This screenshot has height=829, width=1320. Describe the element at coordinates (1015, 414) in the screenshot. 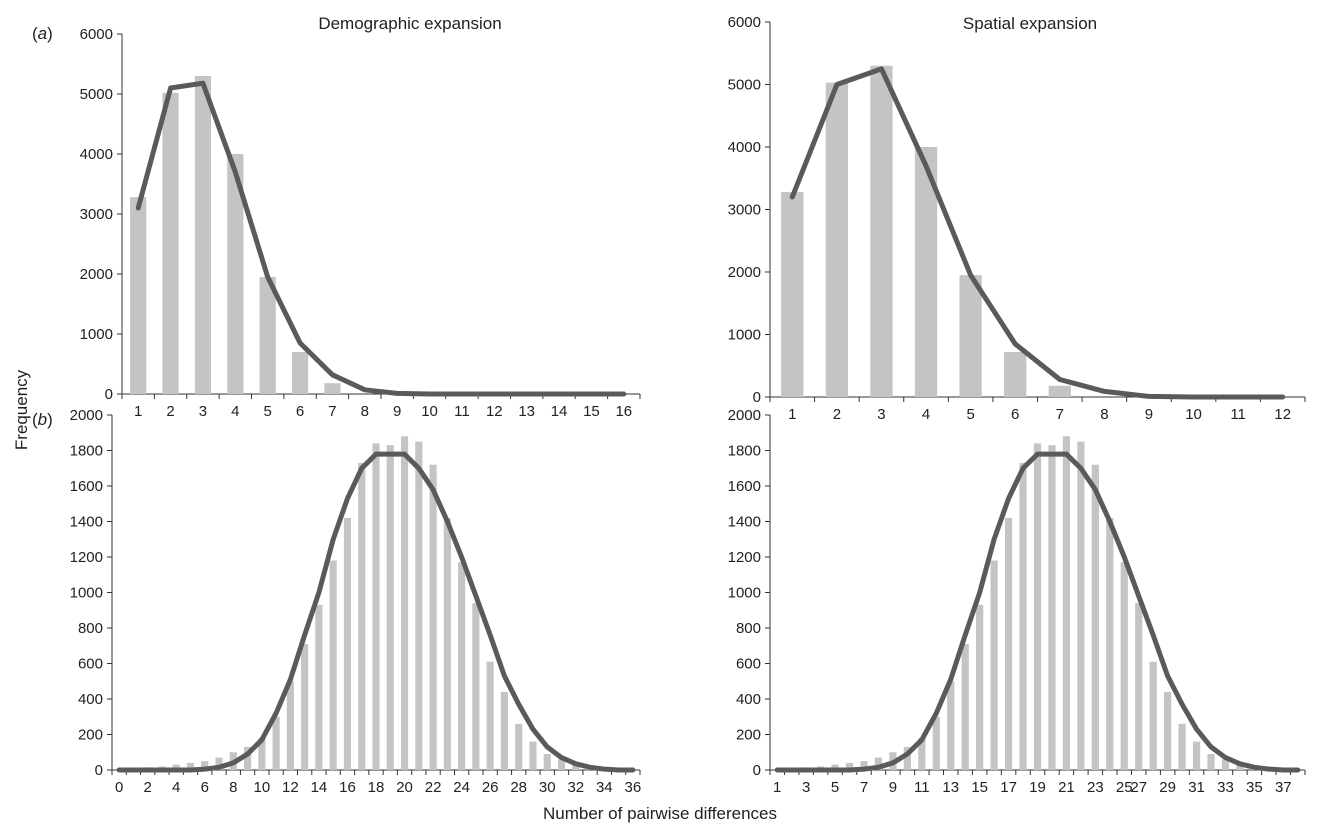

I see `x-tick-label: 6` at that location.